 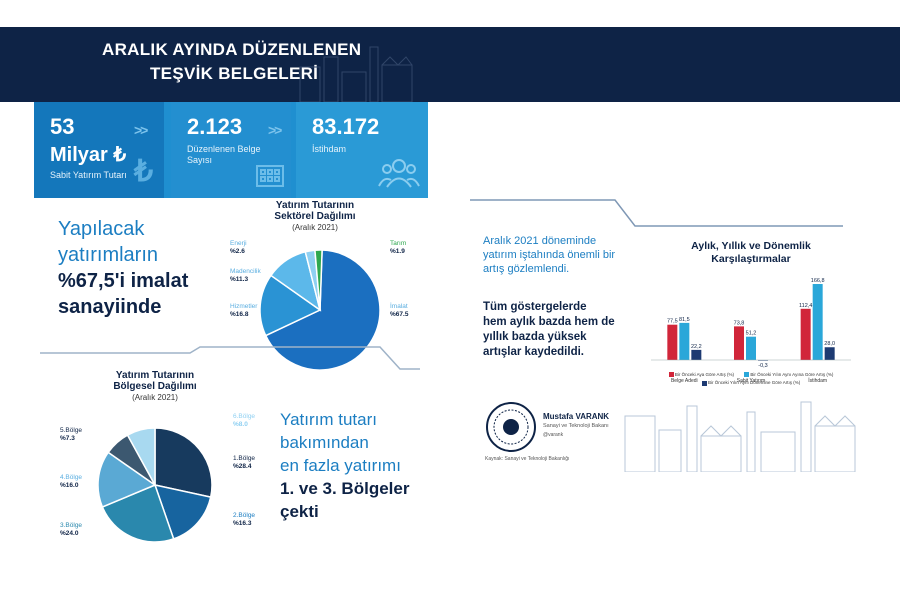 I want to click on category-label: Sabit Yatırım, so click(x=751, y=381).